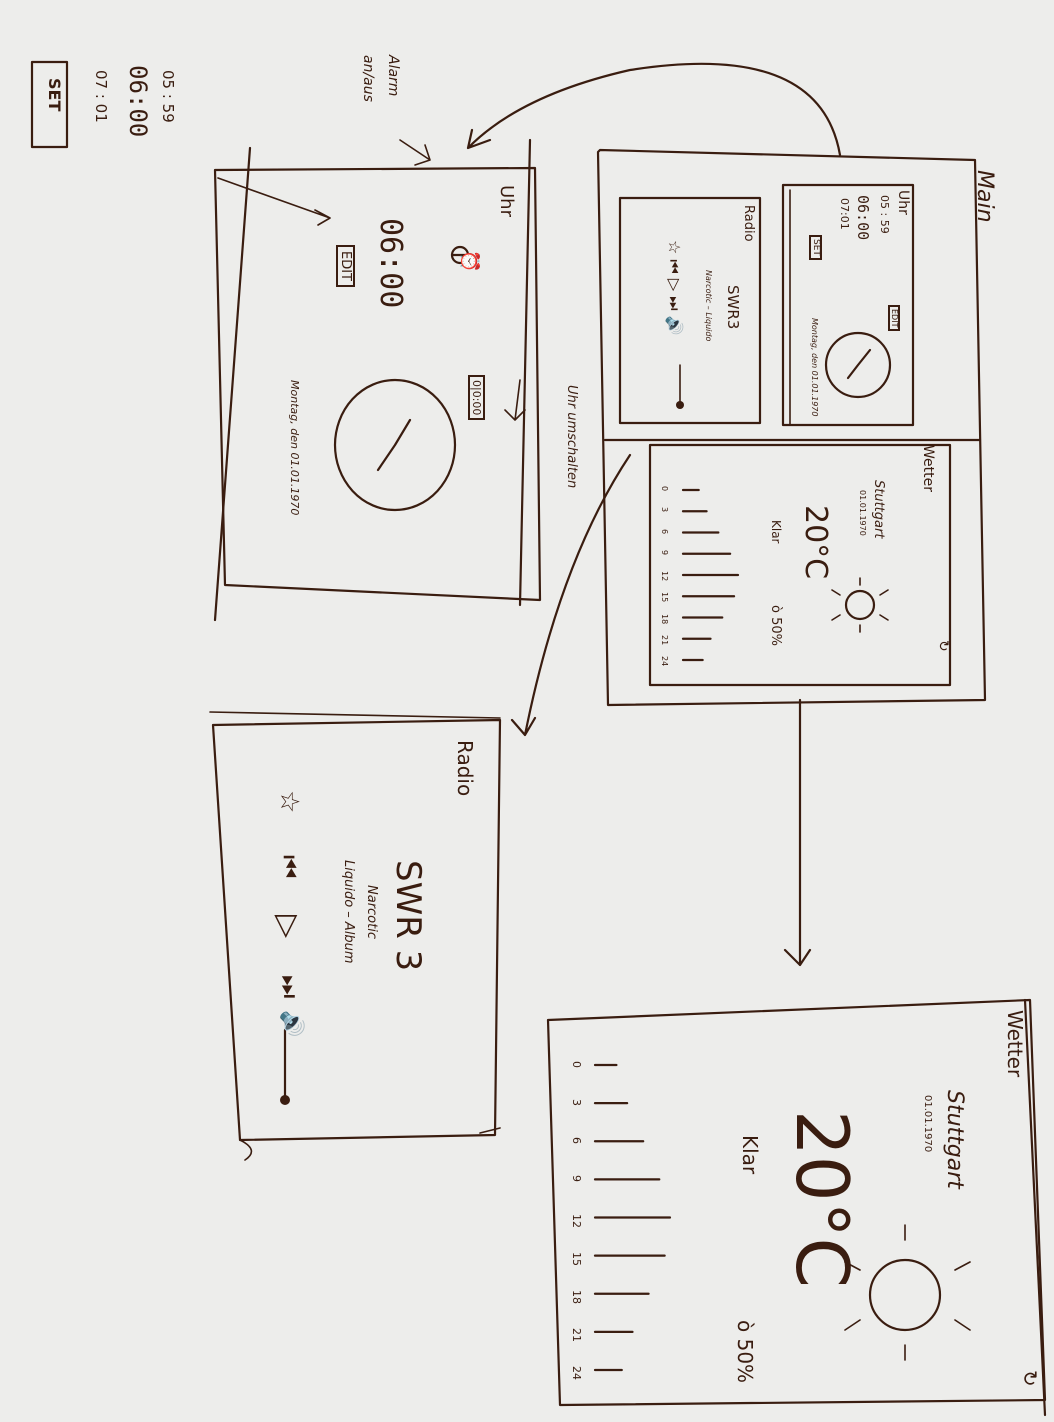 The height and width of the screenshot is (1422, 1054). I want to click on weather-screen-sun, so click(905, 1295).